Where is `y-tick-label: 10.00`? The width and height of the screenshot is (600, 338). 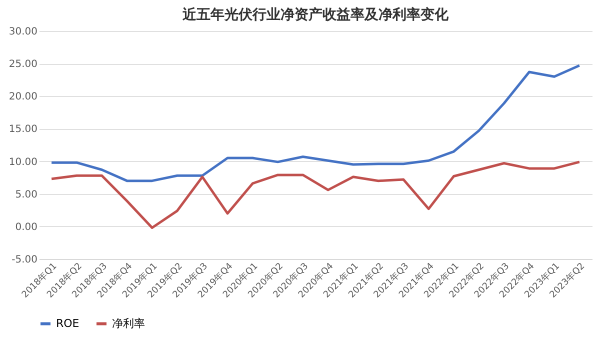
y-tick-label: 10.00 is located at coordinates (23, 162).